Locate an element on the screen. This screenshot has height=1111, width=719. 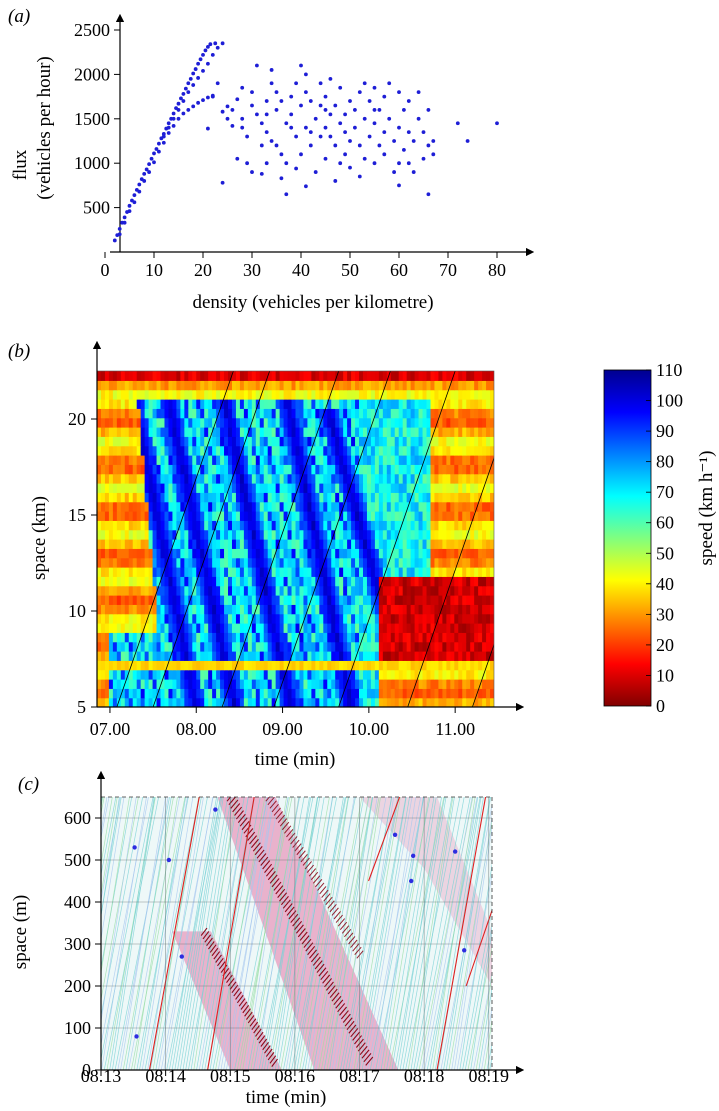
colorbar-tick-label: 90 is located at coordinates (665, 431).